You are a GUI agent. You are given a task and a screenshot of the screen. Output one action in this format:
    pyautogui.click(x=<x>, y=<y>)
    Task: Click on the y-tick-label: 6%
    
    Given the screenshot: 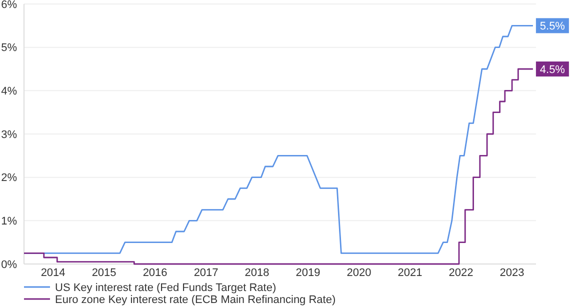 What is the action you would take?
    pyautogui.click(x=9, y=5)
    